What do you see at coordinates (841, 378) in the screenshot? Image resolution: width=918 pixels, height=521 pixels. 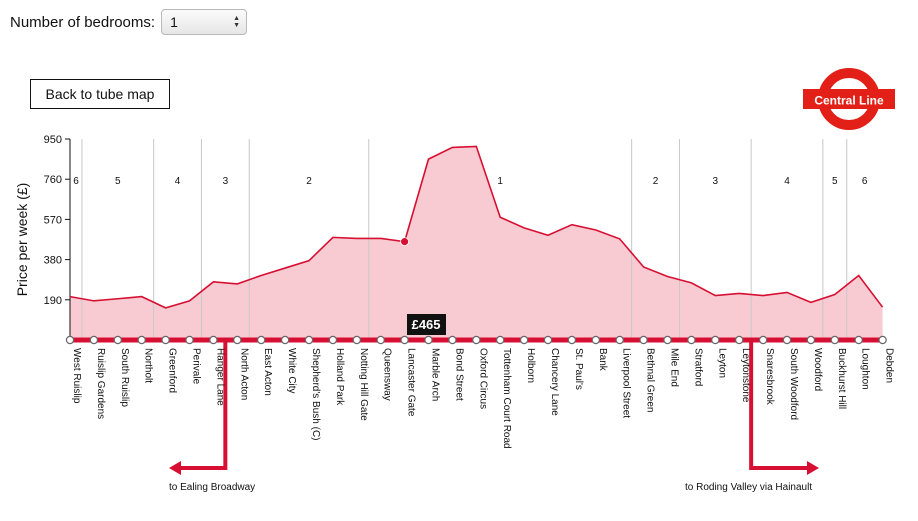 I see `station-label: Buckhurst Hill` at bounding box center [841, 378].